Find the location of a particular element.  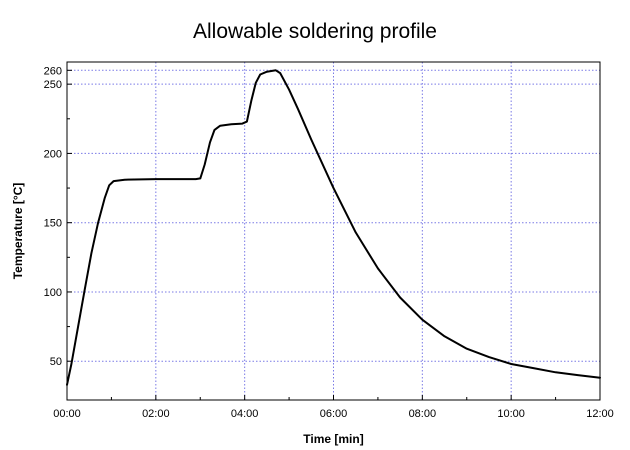

y-tick-label-0: 50 is located at coordinates (56, 362).